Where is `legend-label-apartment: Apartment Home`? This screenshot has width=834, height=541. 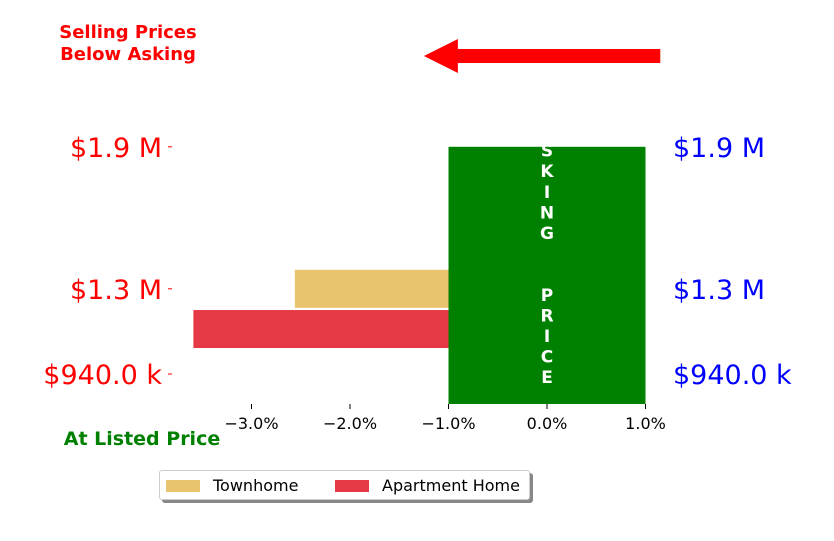 legend-label-apartment: Apartment Home is located at coordinates (451, 485).